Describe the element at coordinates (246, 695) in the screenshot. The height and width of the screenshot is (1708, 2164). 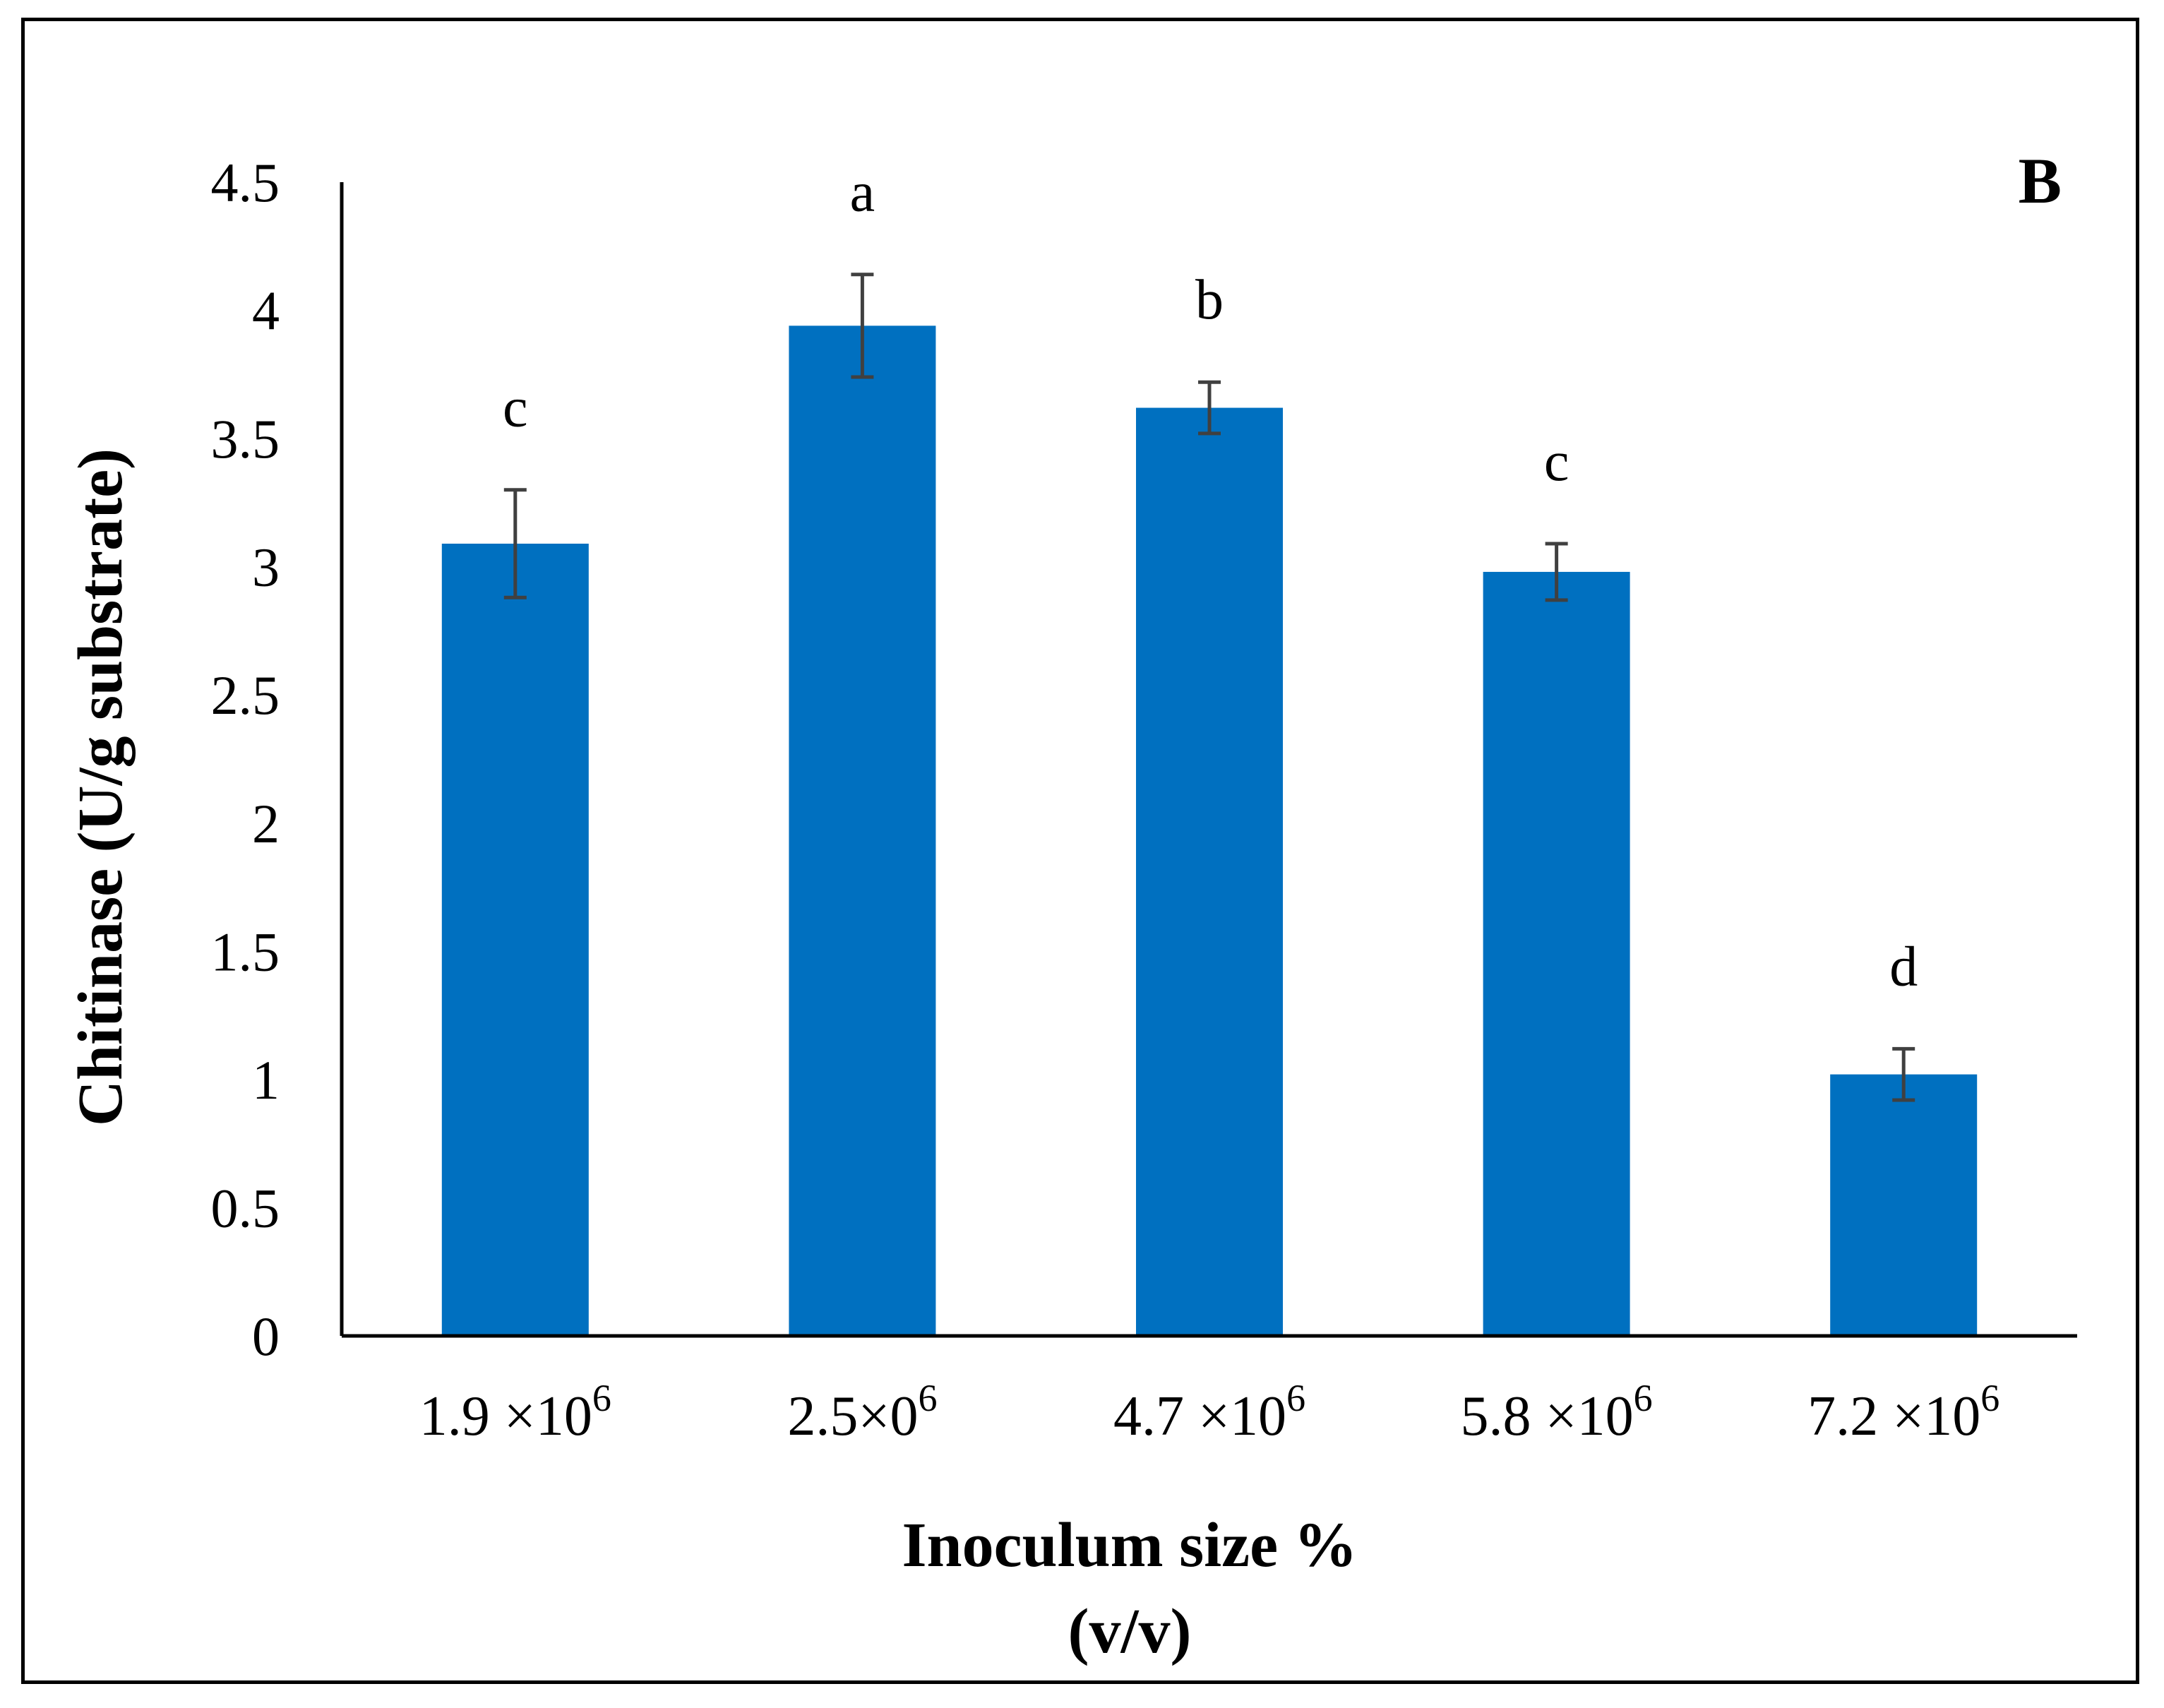
I see `y-tick-label: 2.5` at that location.